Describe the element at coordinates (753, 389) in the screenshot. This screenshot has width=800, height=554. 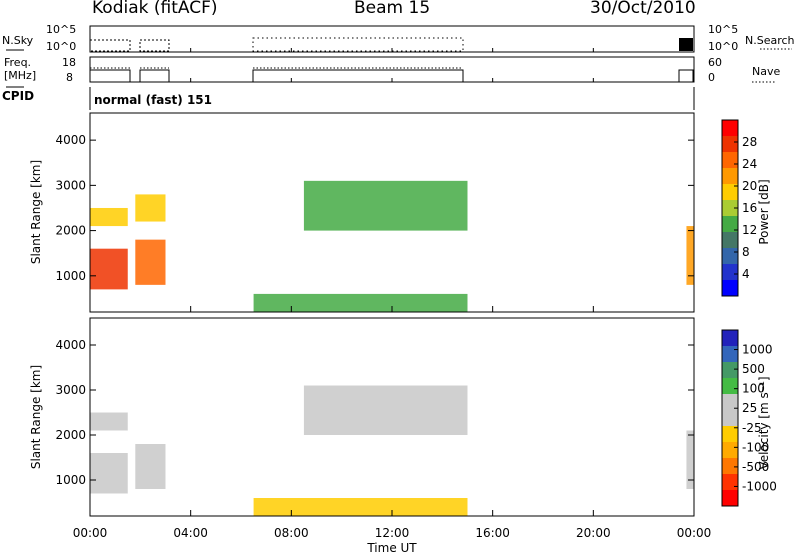
I see `velocity-colorbar-label-2: 100` at that location.